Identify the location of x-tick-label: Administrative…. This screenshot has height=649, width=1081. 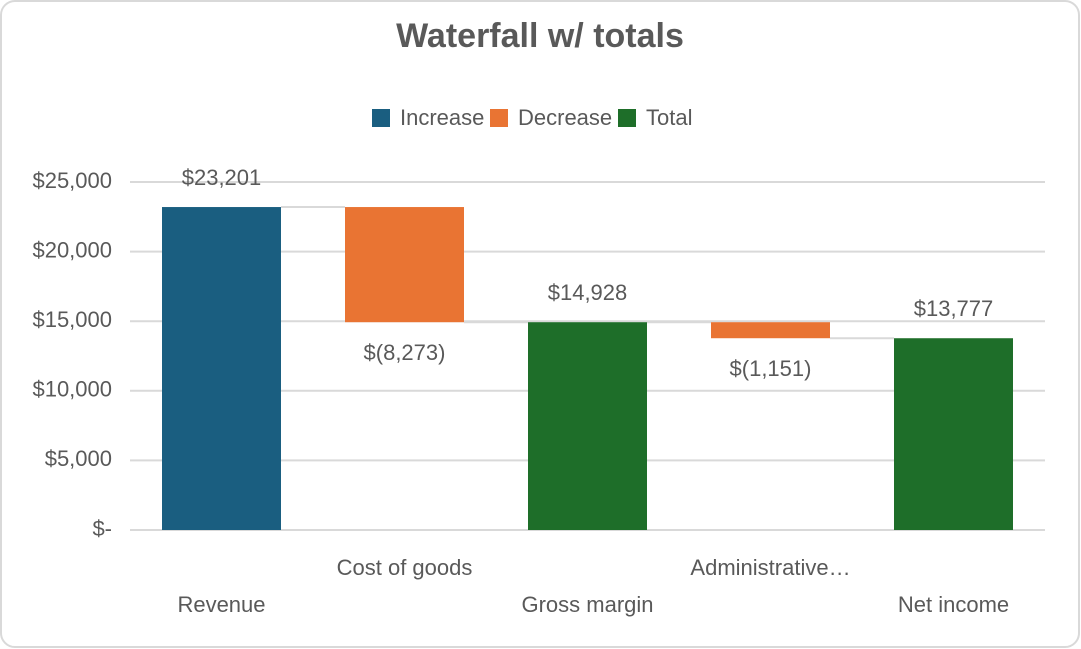
(770, 567).